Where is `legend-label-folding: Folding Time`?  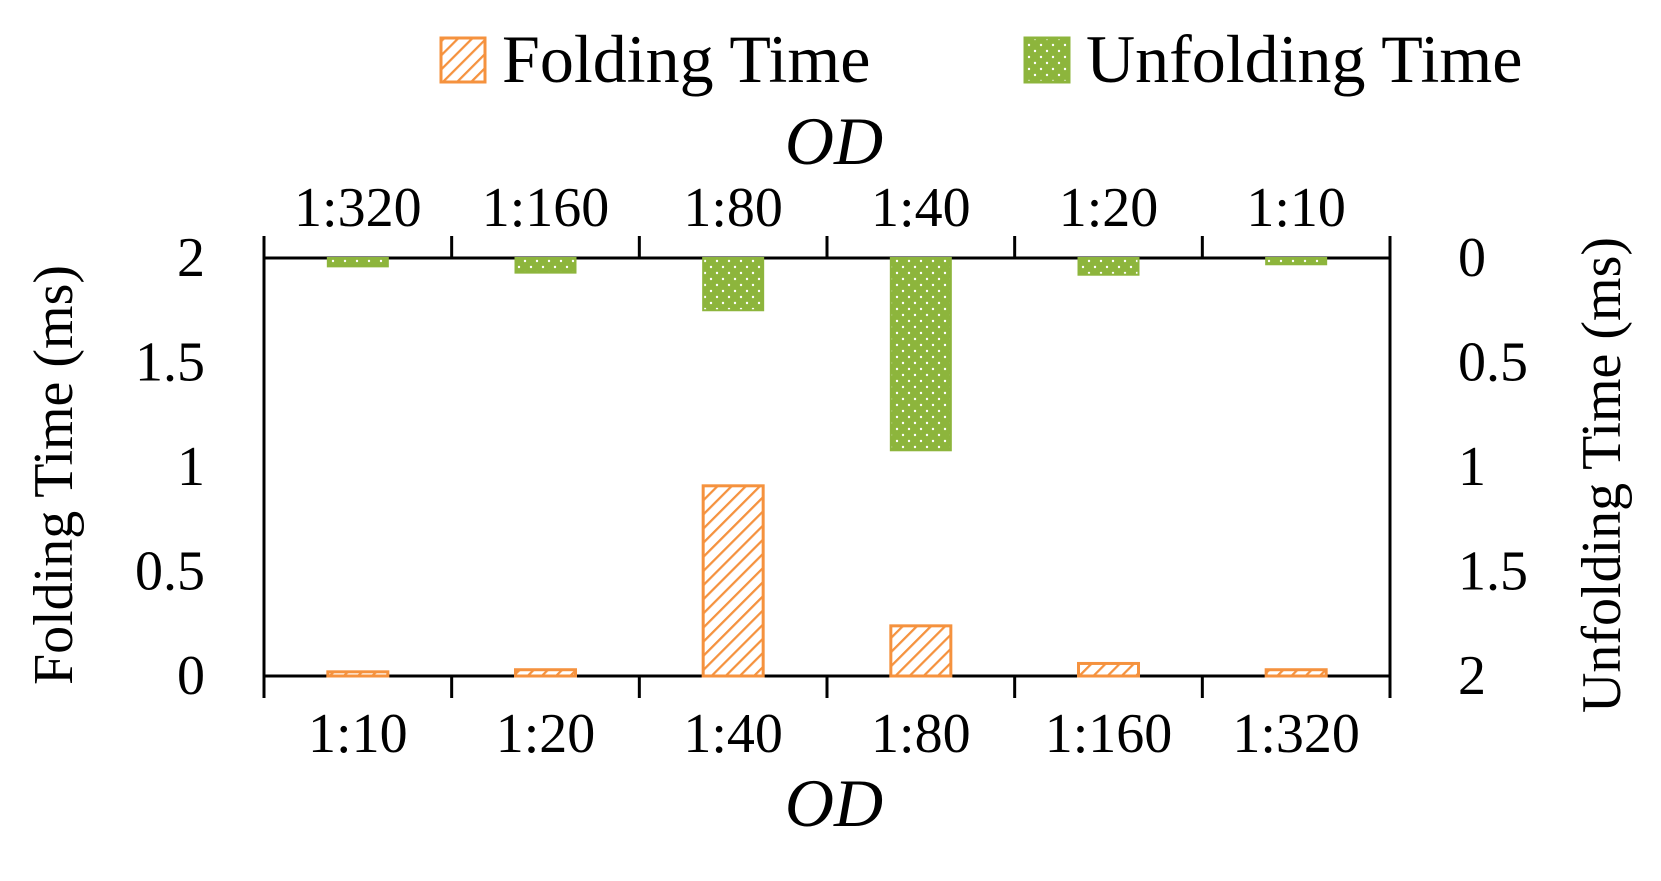 legend-label-folding: Folding Time is located at coordinates (686, 59).